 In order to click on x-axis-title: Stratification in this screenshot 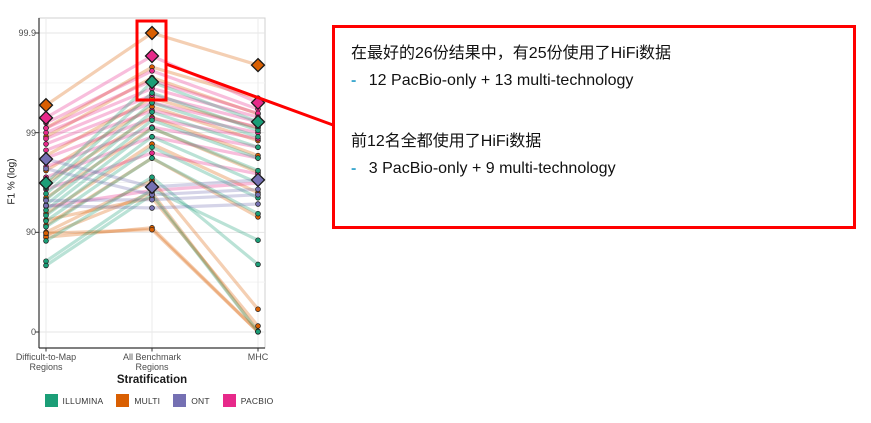, I will do `click(152, 380)`.